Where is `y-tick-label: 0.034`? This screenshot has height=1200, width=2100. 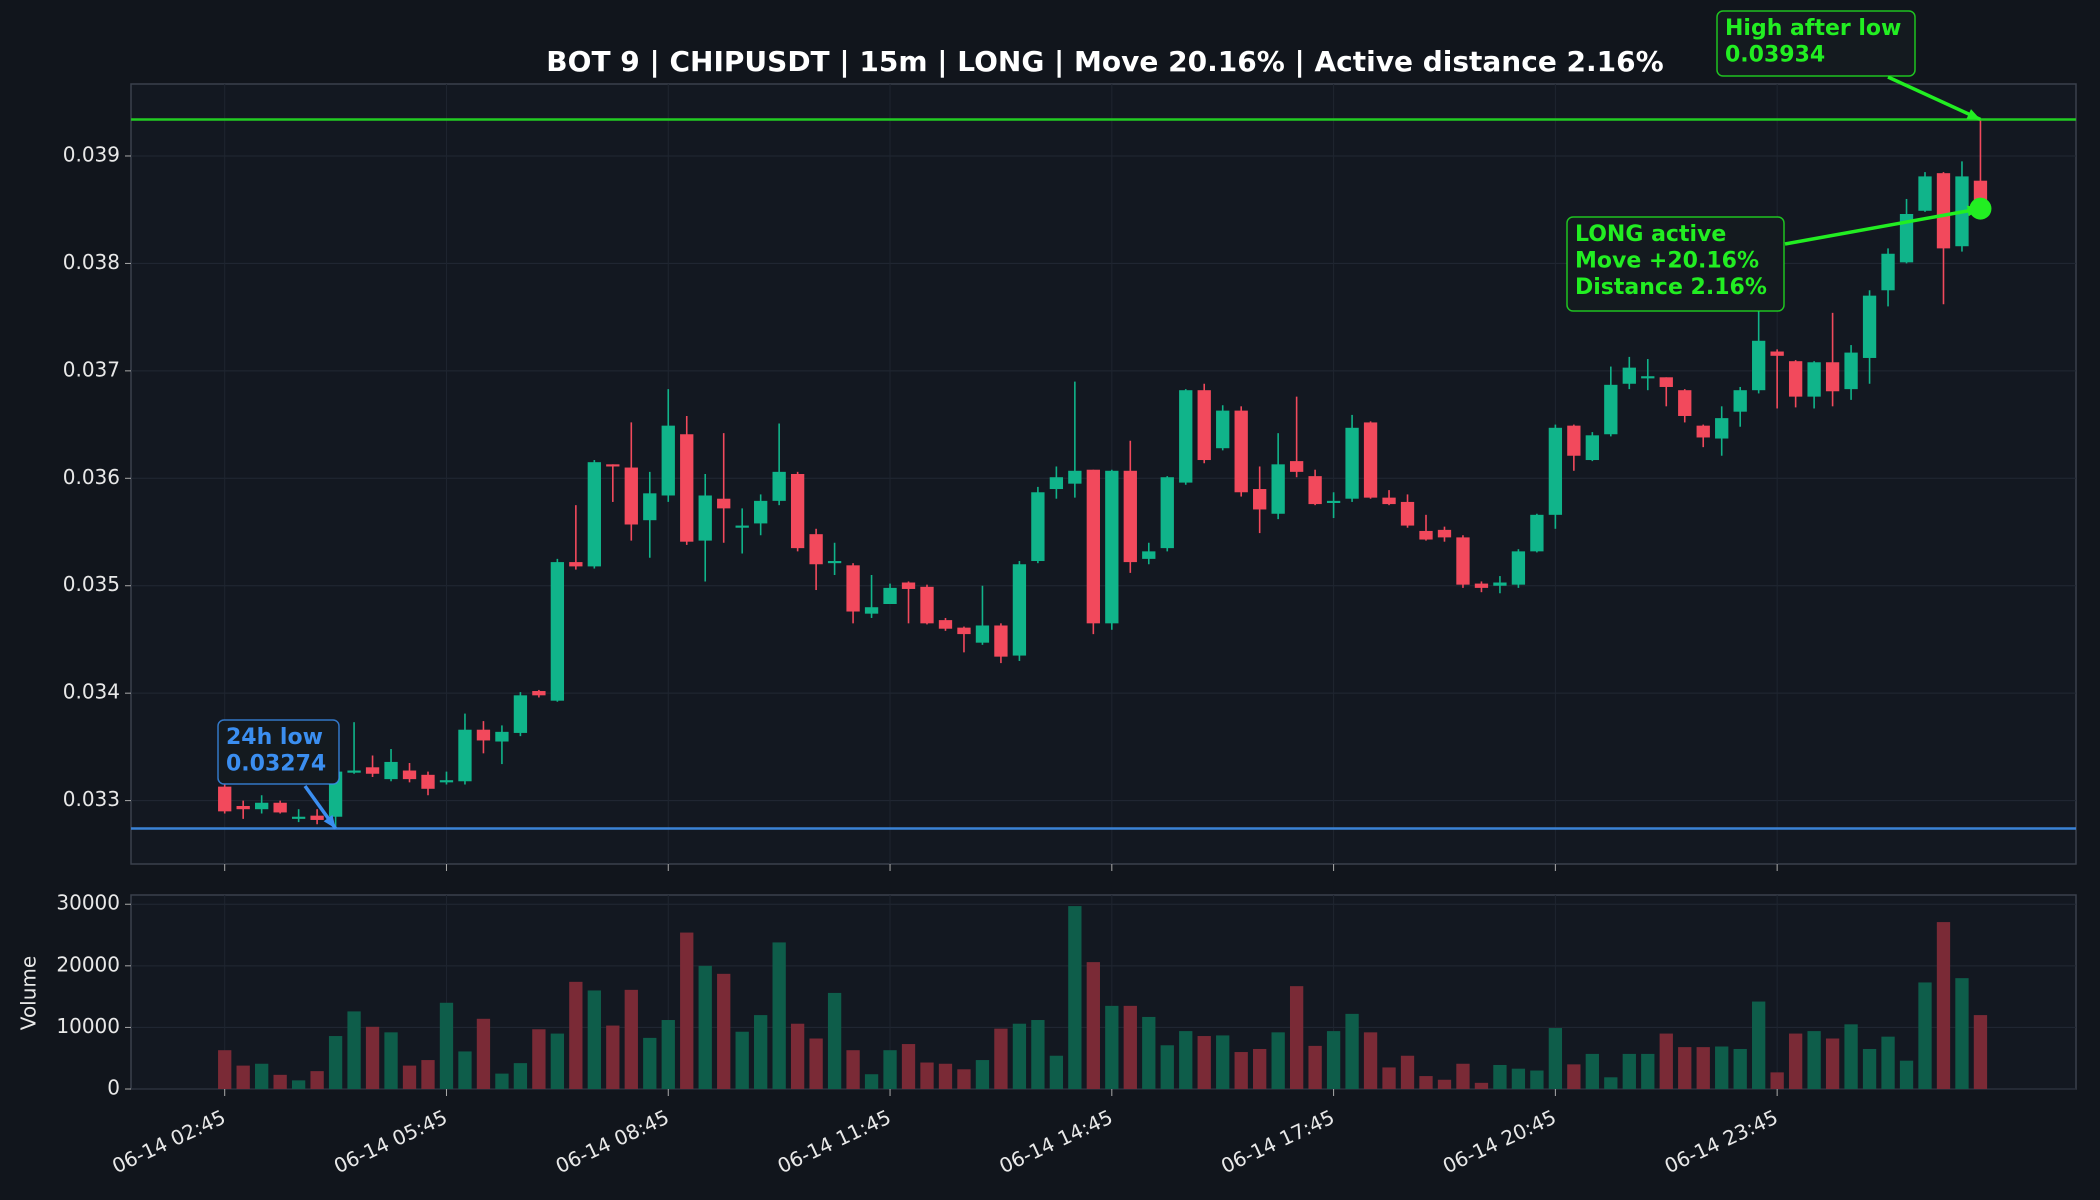
y-tick-label: 0.034 is located at coordinates (91, 692).